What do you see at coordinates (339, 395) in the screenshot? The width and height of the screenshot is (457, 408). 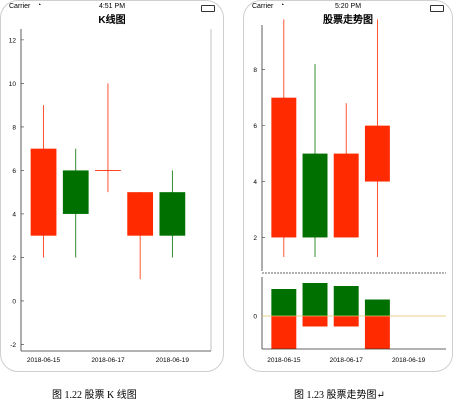 I see `figure-caption-right: 图 1.23 股票走势图↵` at bounding box center [339, 395].